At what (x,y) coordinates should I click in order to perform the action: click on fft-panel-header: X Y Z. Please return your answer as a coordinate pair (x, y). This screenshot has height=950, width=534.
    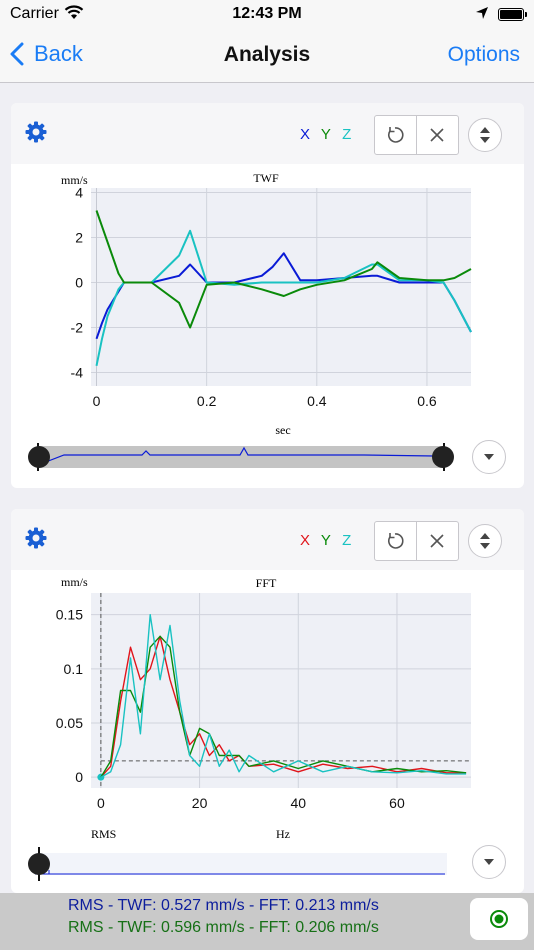
    Looking at the image, I should click on (267, 539).